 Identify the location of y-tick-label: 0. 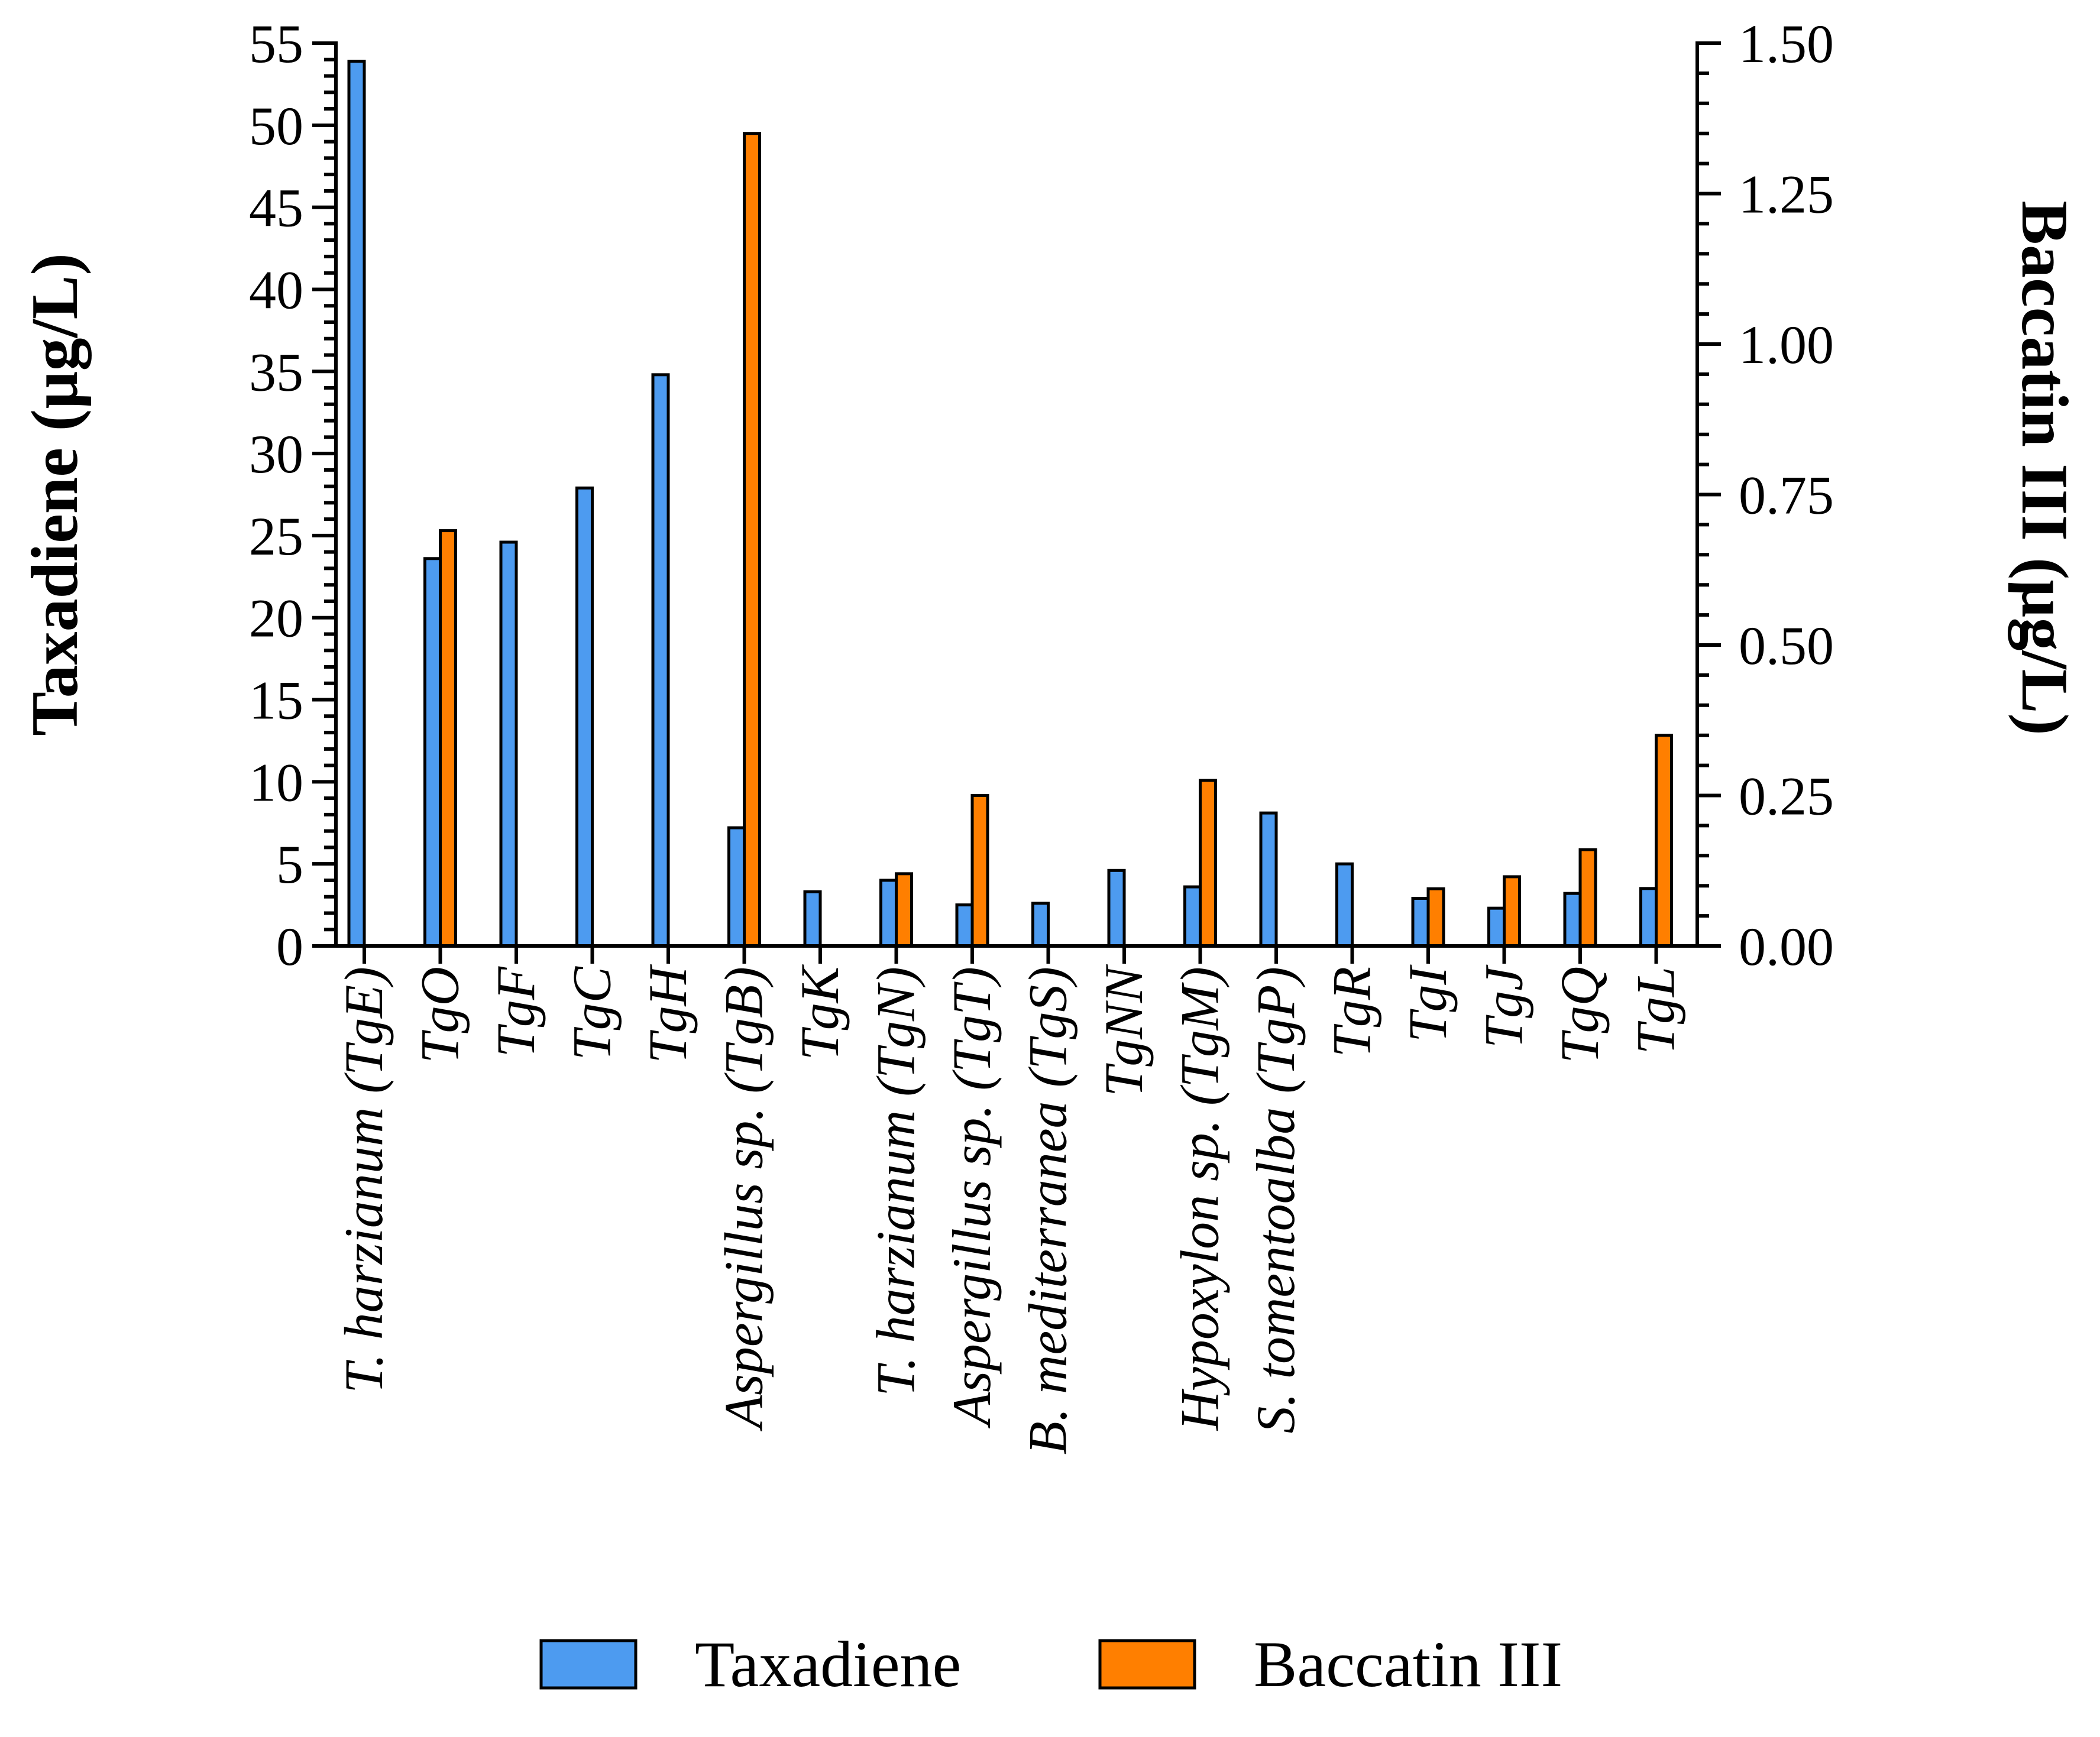
(289, 946).